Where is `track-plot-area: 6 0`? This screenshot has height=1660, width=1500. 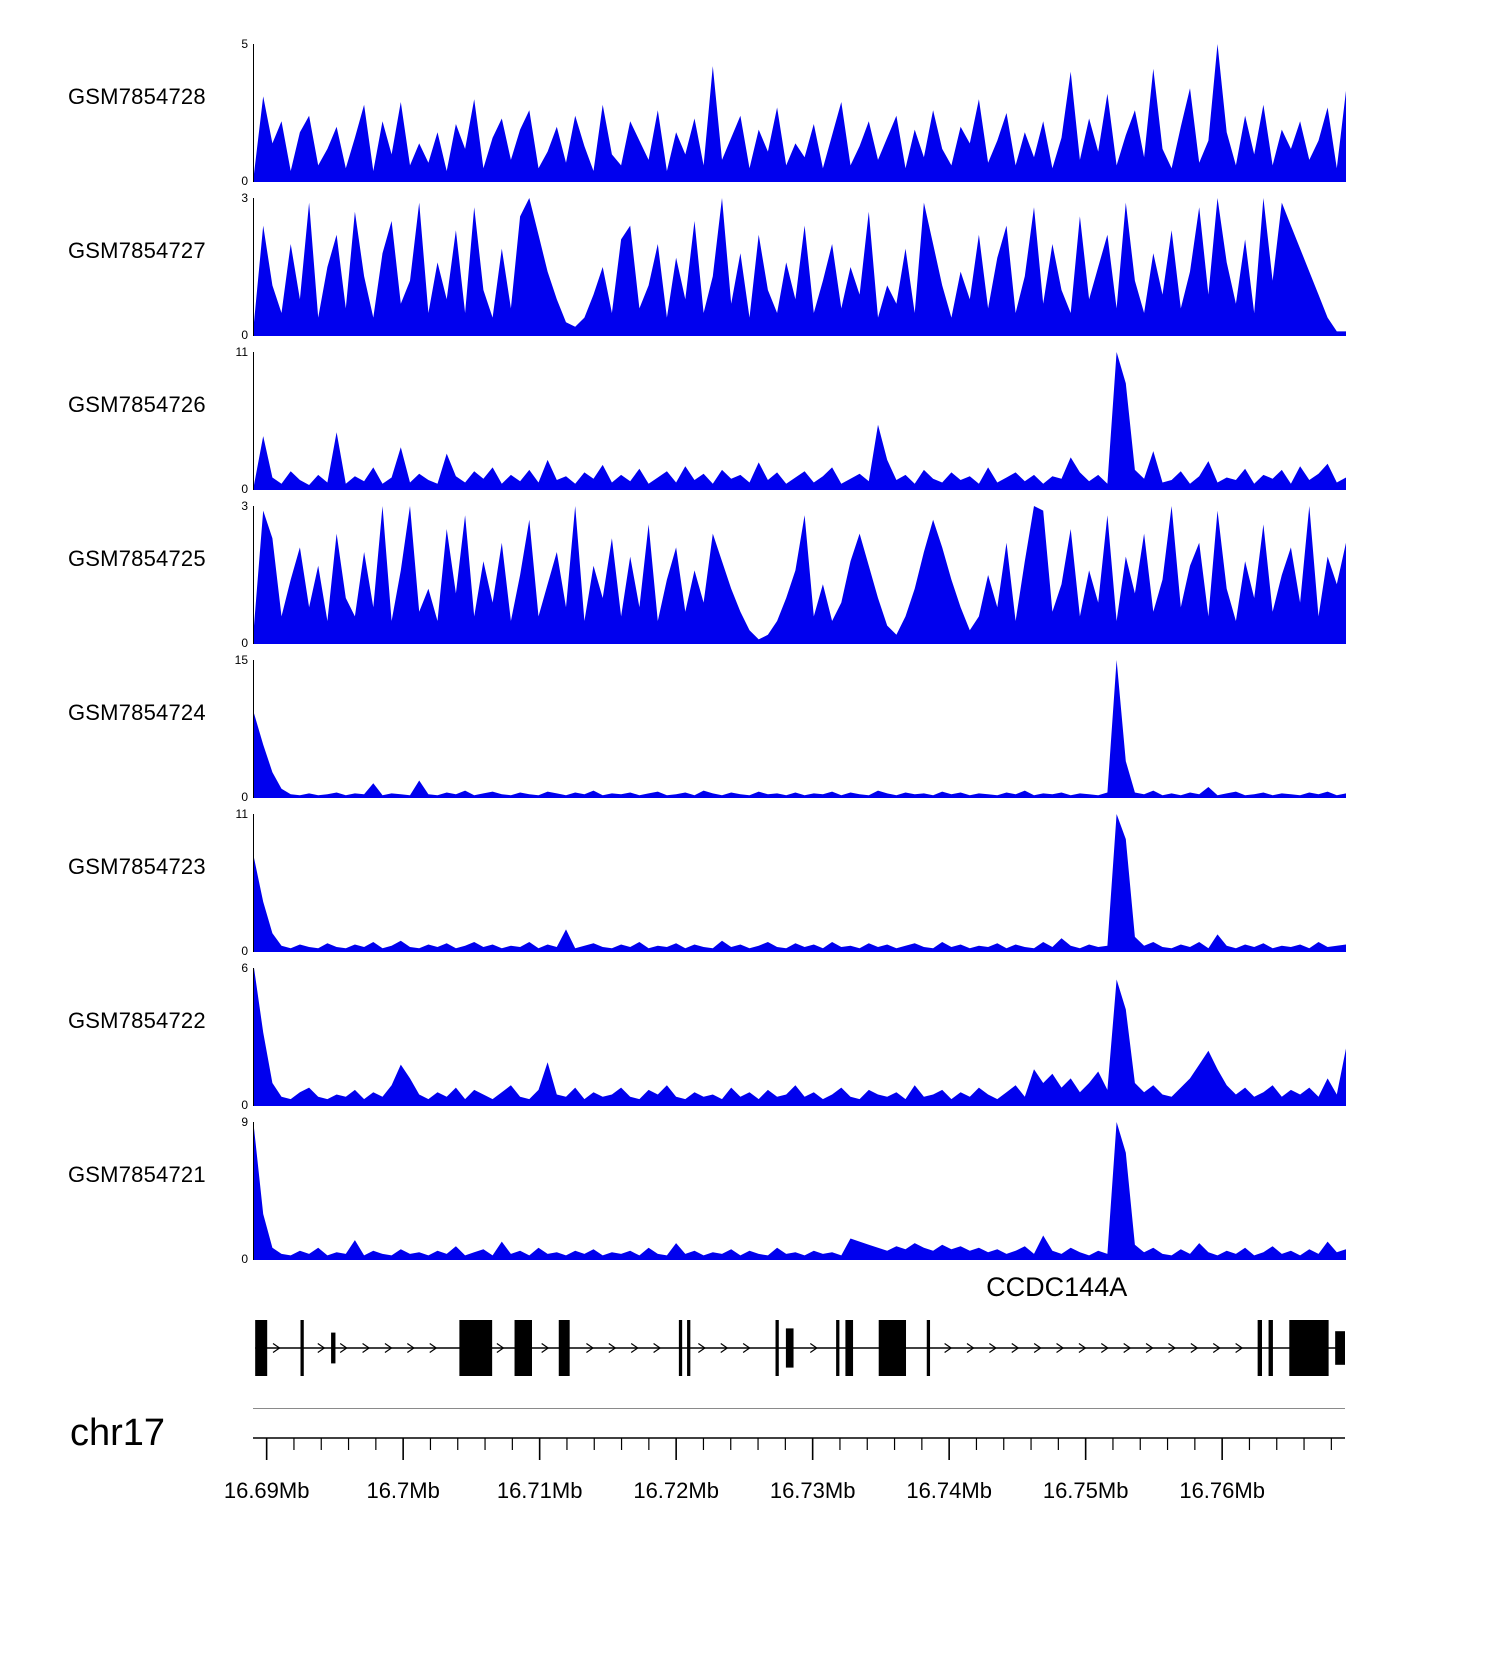
track-plot-area: 6 0 is located at coordinates (793, 1036).